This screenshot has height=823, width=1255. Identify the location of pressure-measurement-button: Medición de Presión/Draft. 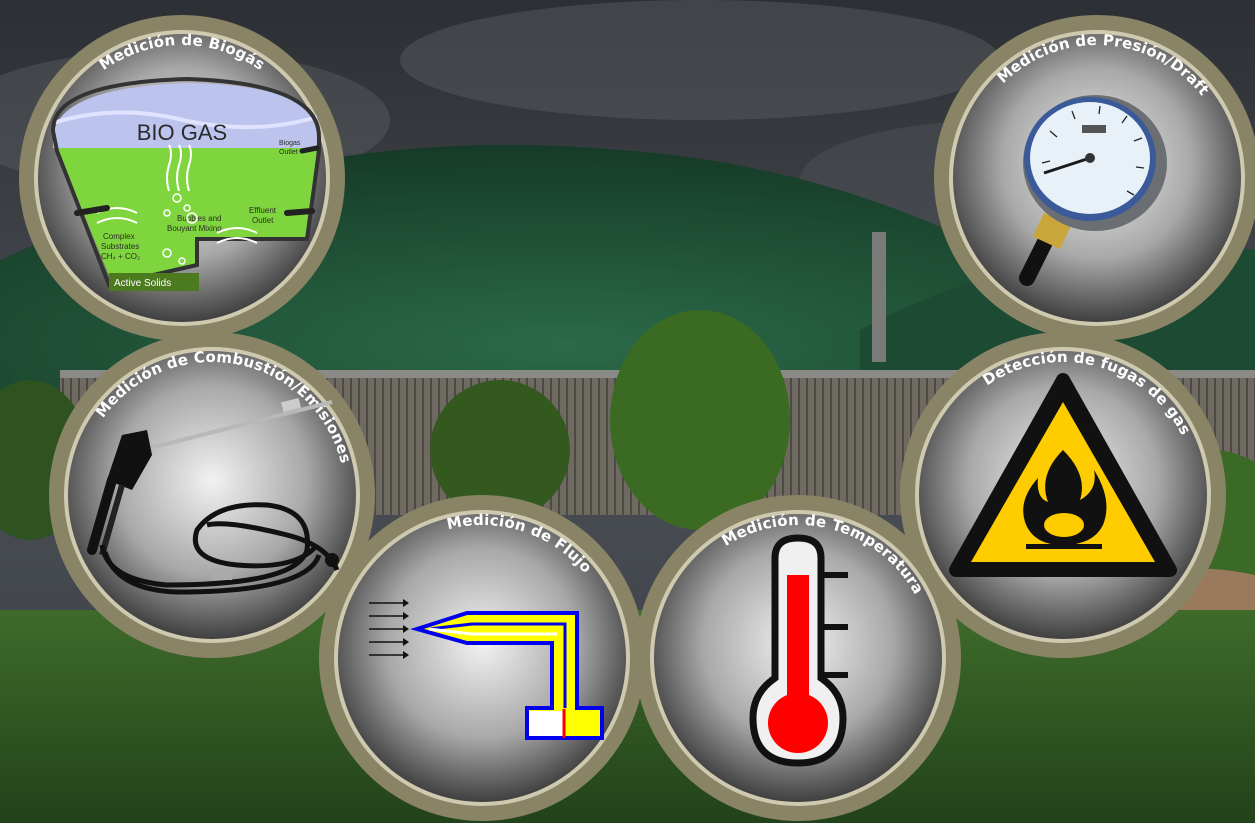
(1093, 178).